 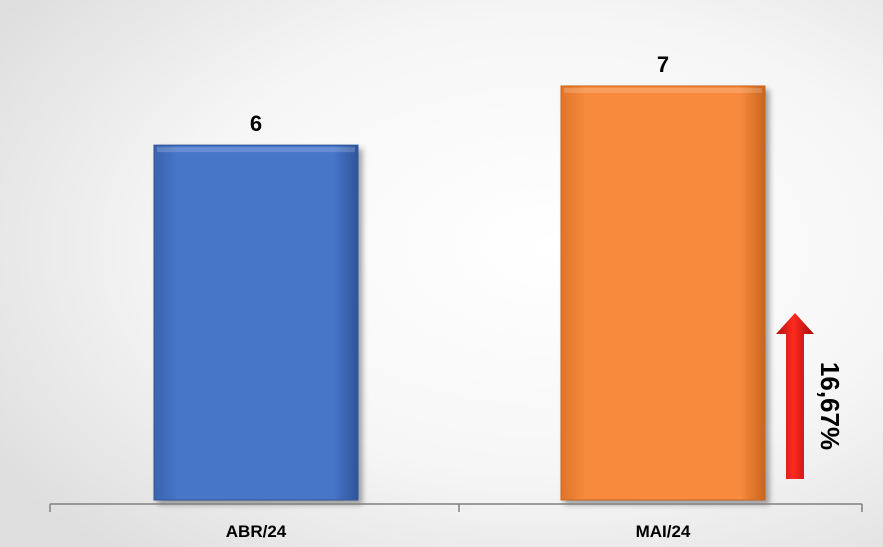 I want to click on category-label-abr-24: ABR/24, so click(x=256, y=531).